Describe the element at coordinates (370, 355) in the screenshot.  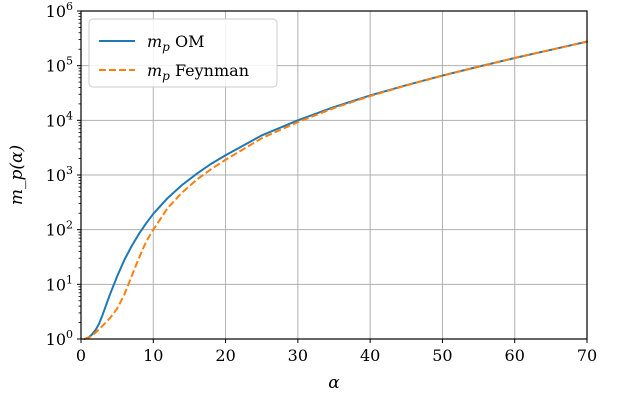
I see `x-tick-label: 40` at that location.